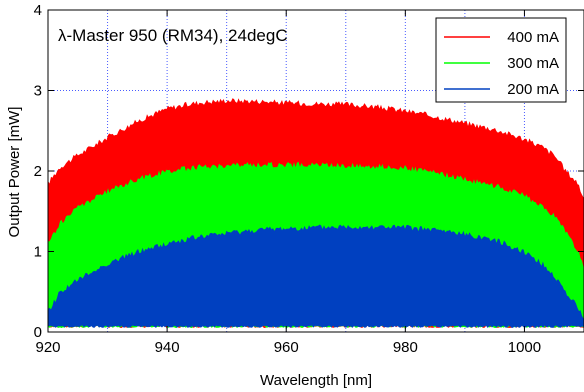  Describe the element at coordinates (14, 172) in the screenshot. I see `y-axis-title: Output Power [mW]` at that location.